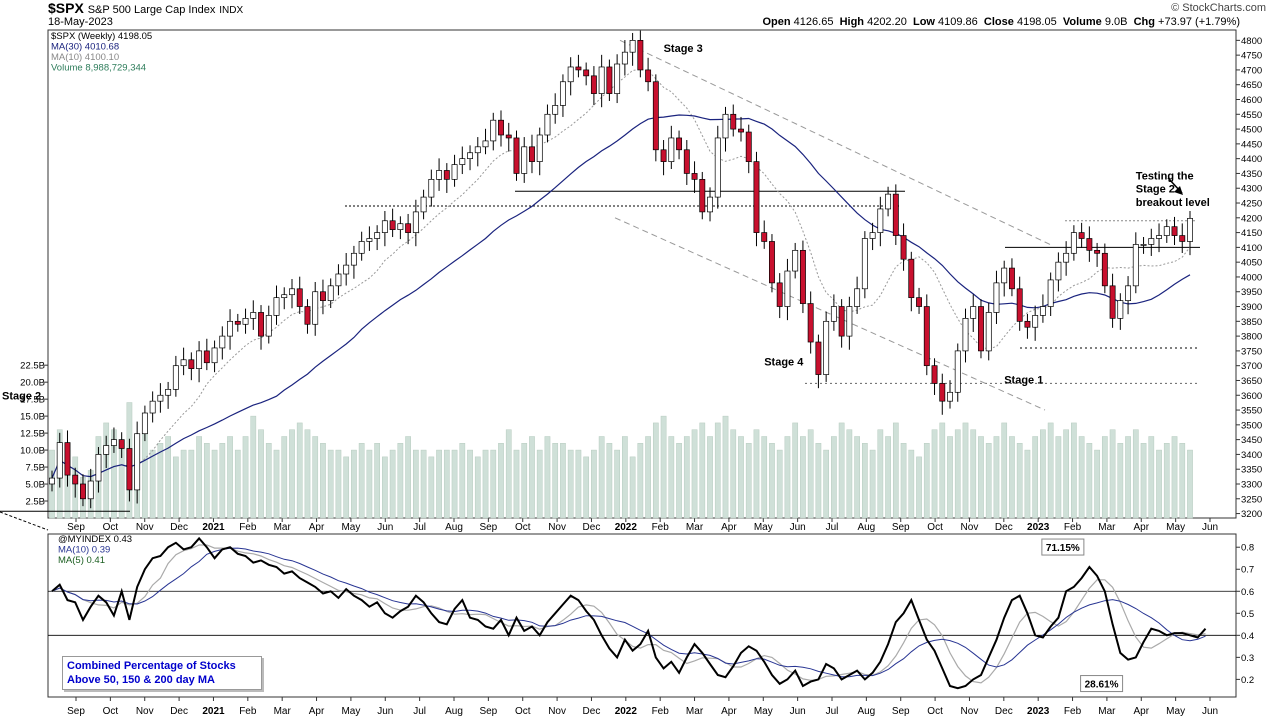  What do you see at coordinates (1247, 592) in the screenshot?
I see `indicator-y-tick-label: 0.6` at bounding box center [1247, 592].